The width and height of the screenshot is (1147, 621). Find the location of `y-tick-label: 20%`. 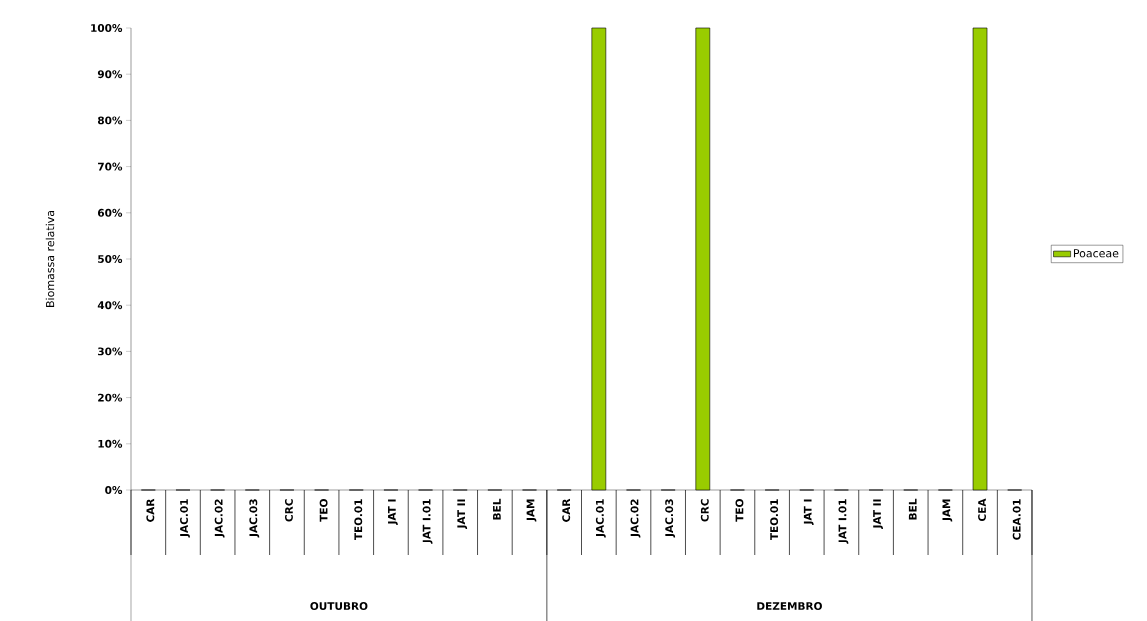

y-tick-label: 20% is located at coordinates (110, 397).